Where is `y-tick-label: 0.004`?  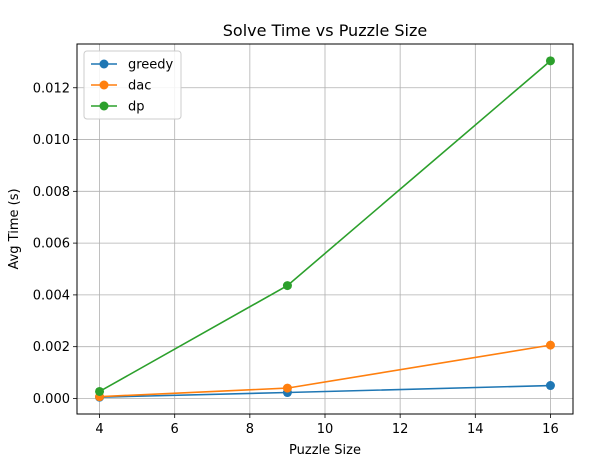
y-tick-label: 0.004 is located at coordinates (51, 295).